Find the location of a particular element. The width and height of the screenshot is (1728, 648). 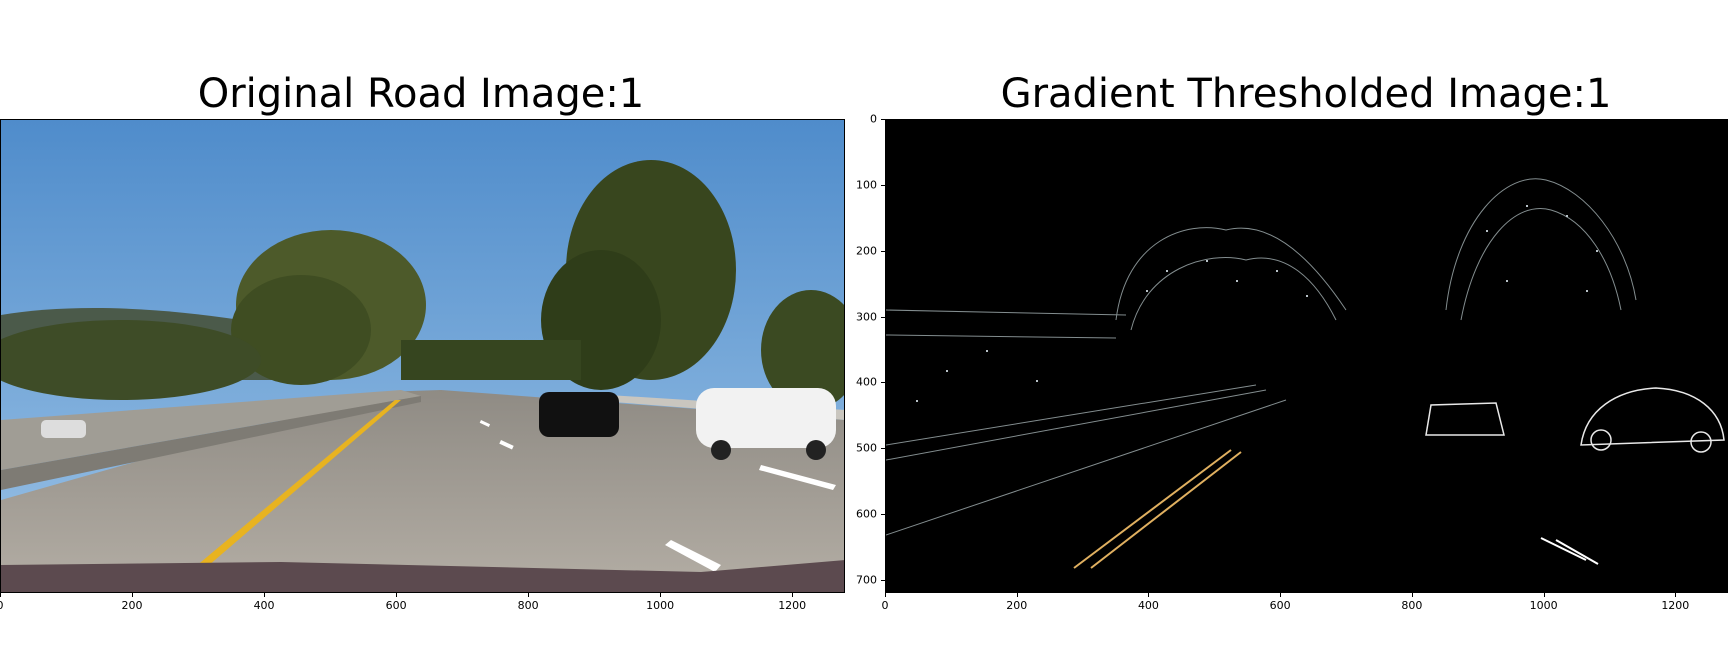

original-x-tick-label: 1000 is located at coordinates (660, 605).